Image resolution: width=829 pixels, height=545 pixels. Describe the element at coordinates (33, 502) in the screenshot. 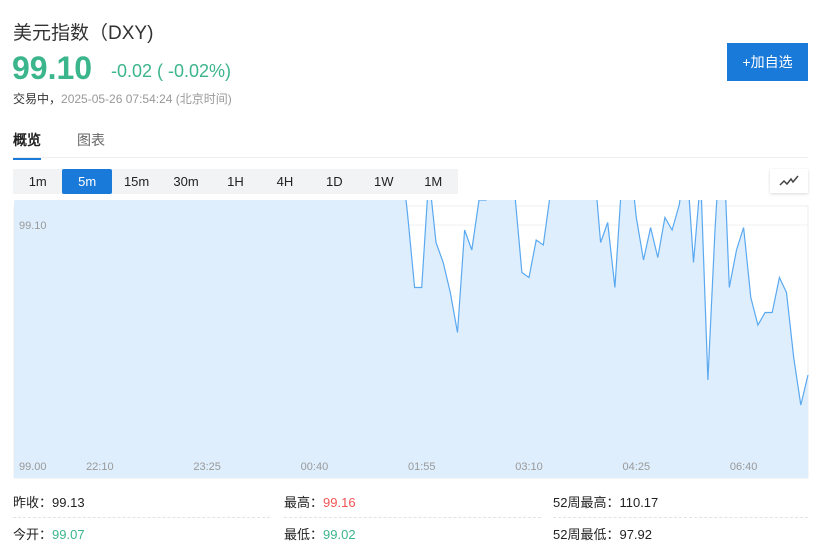

I see `stat-label: 昨收：` at that location.